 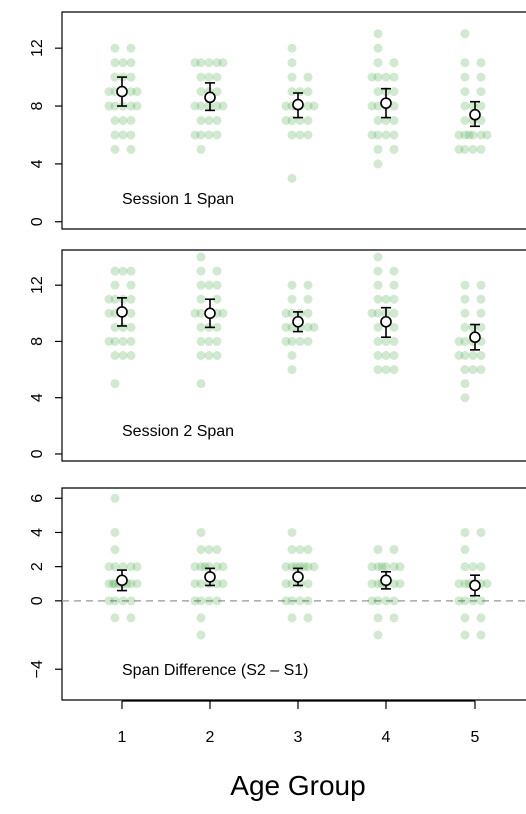 I want to click on y-tick-label: 4, so click(x=37, y=397).